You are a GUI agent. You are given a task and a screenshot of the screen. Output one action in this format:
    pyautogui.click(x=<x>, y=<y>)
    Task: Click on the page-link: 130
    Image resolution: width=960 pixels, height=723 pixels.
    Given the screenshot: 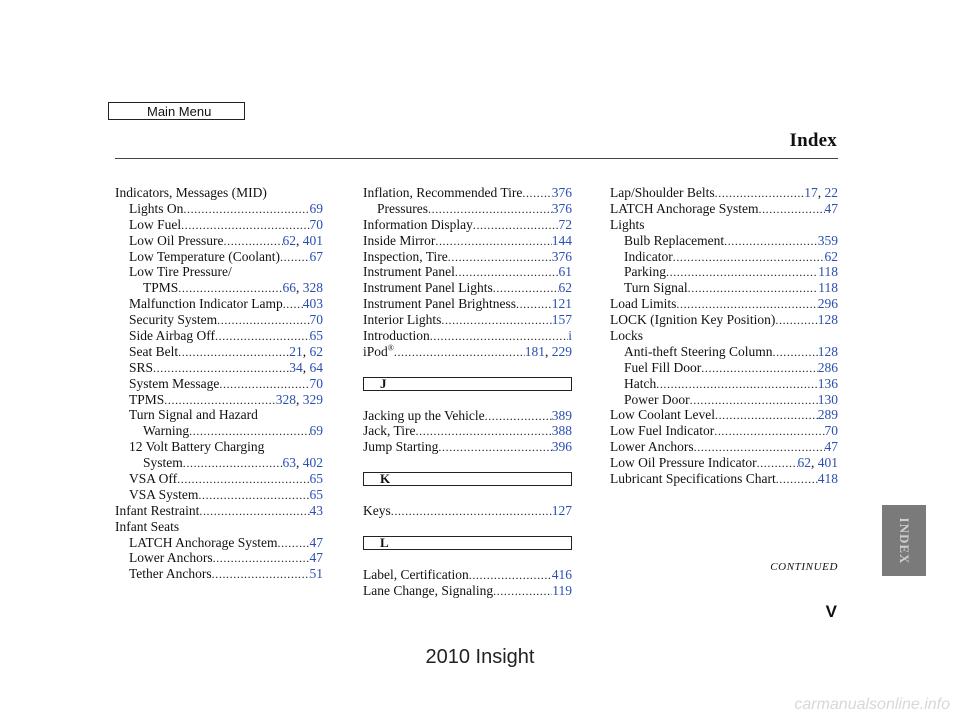 What is the action you would take?
    pyautogui.click(x=827, y=399)
    